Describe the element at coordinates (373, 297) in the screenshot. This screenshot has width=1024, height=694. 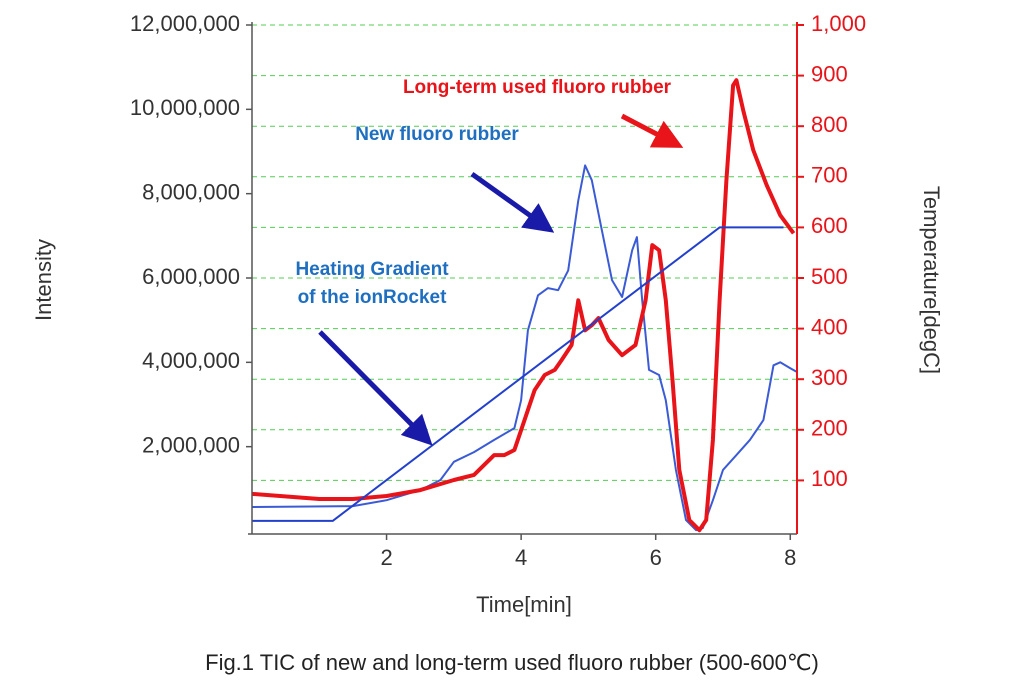
I see `annotation: of the ionRocket` at that location.